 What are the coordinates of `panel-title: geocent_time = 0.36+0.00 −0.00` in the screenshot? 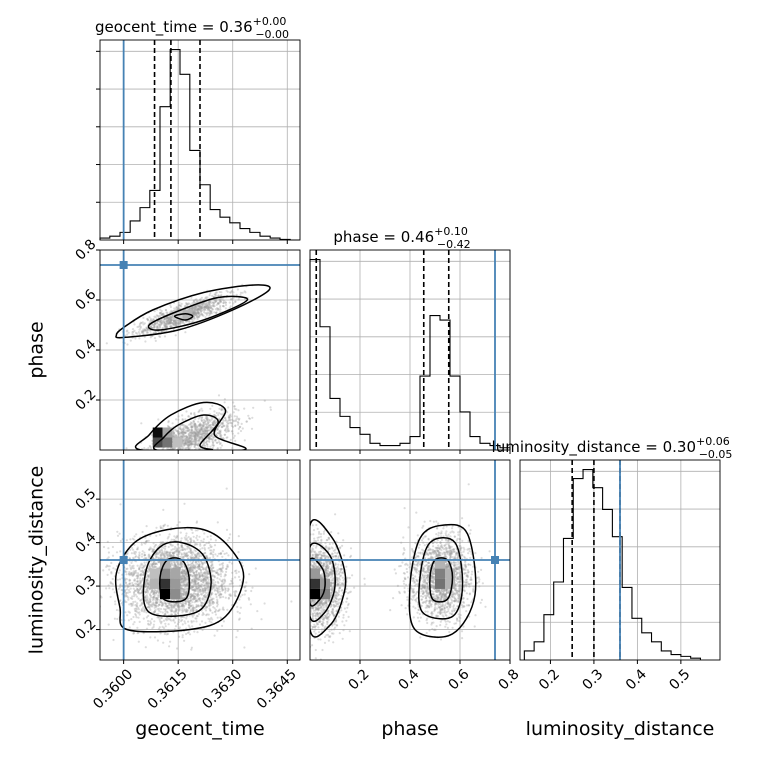 It's located at (192, 28).